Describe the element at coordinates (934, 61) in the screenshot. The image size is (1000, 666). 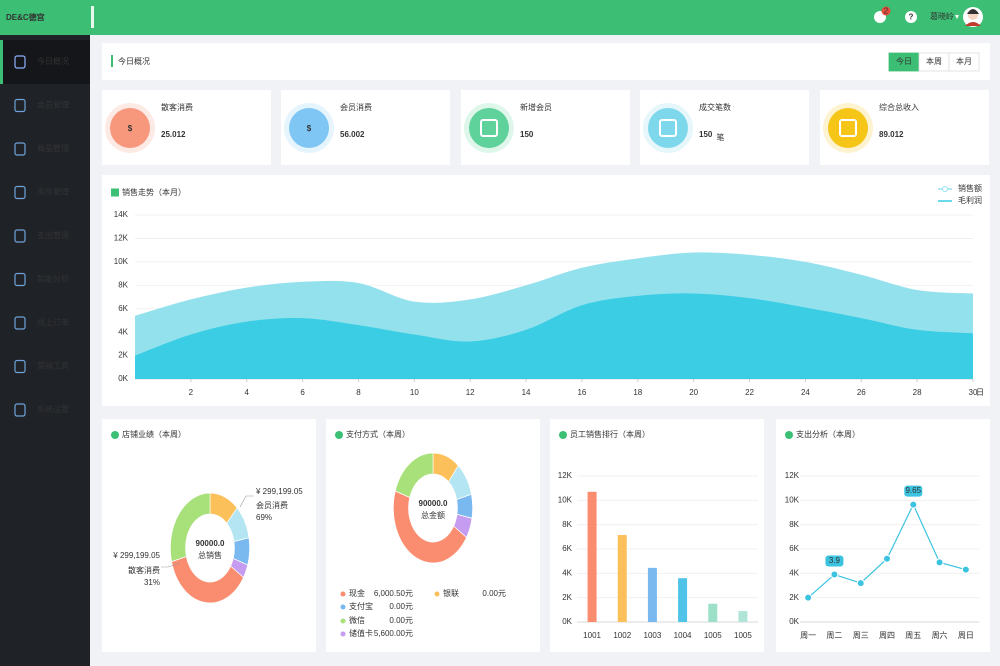
I see `tab-label: 本周` at that location.